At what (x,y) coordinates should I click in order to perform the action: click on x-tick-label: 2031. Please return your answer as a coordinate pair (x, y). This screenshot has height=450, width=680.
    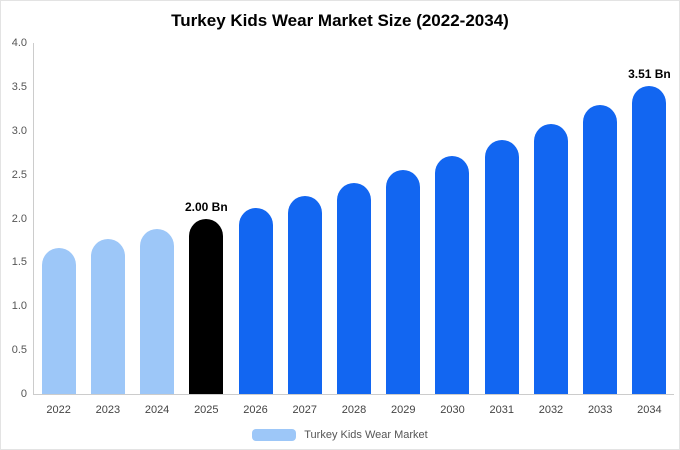
    Looking at the image, I should click on (501, 410).